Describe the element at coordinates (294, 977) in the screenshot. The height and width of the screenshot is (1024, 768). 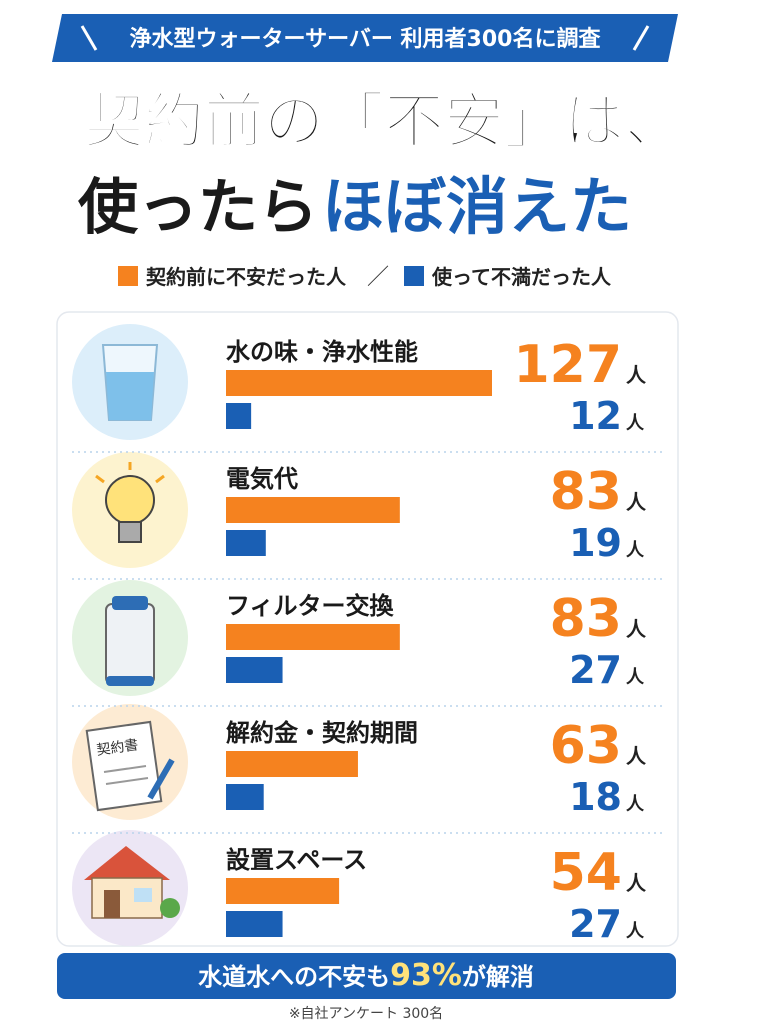
I see `footer-prefix: 水道水への不安も` at that location.